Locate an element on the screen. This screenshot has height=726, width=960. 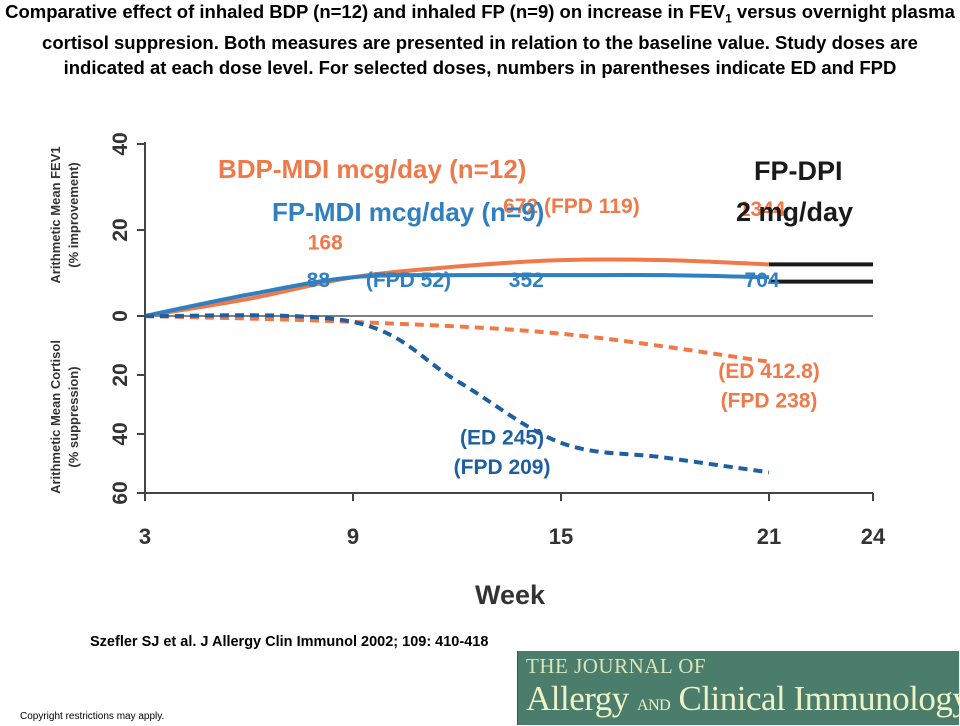
annotation-6: 704 is located at coordinates (762, 280).